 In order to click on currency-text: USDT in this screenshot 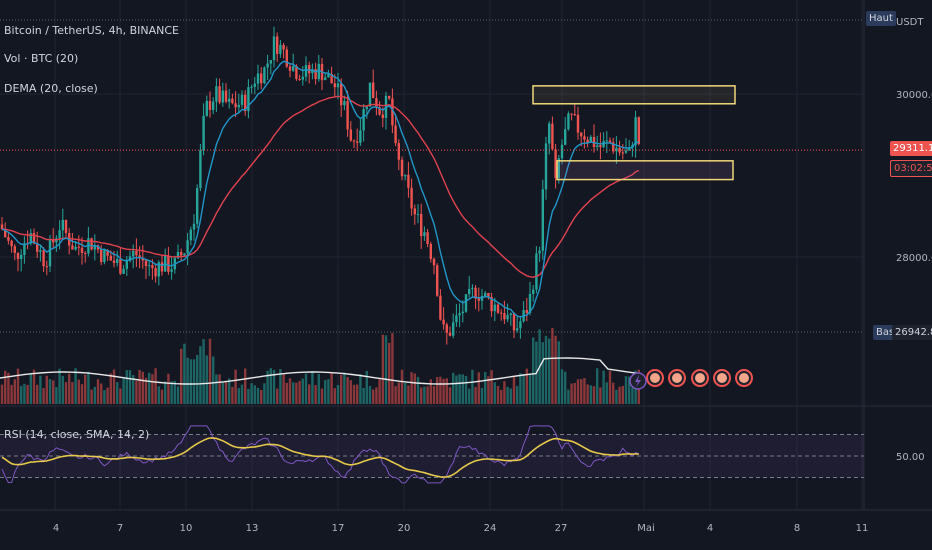, I will do `click(910, 22)`.